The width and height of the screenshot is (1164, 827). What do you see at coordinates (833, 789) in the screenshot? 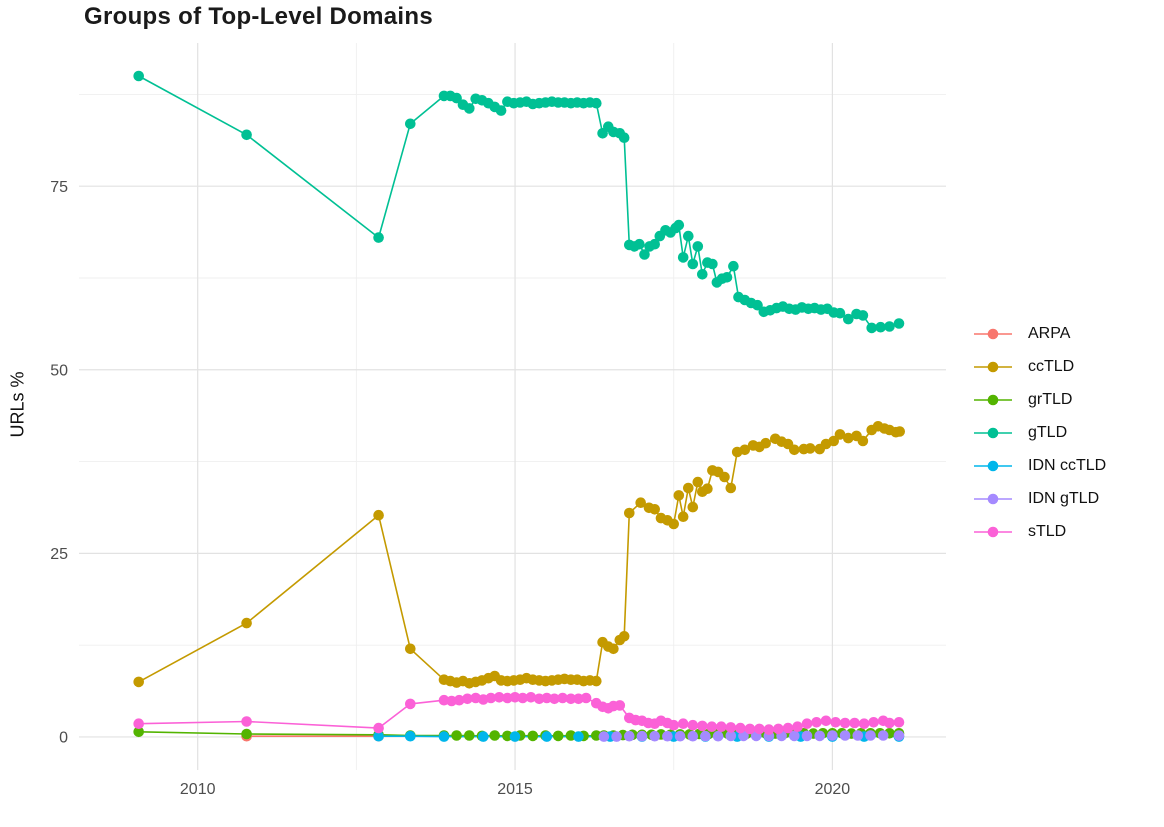
I see `x-tick-label: 2020` at bounding box center [833, 789].